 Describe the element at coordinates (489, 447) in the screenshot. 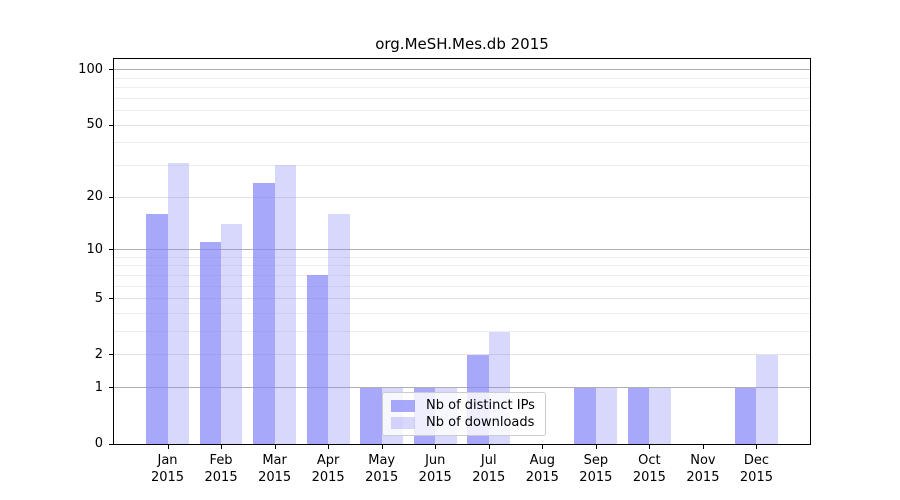

I see `x-tick-jul` at that location.